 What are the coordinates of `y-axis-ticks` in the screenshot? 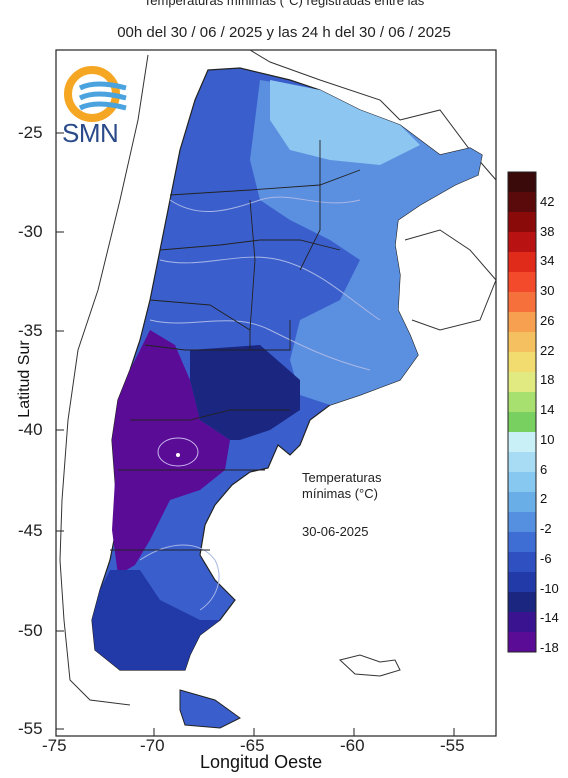 It's located at (60, 431).